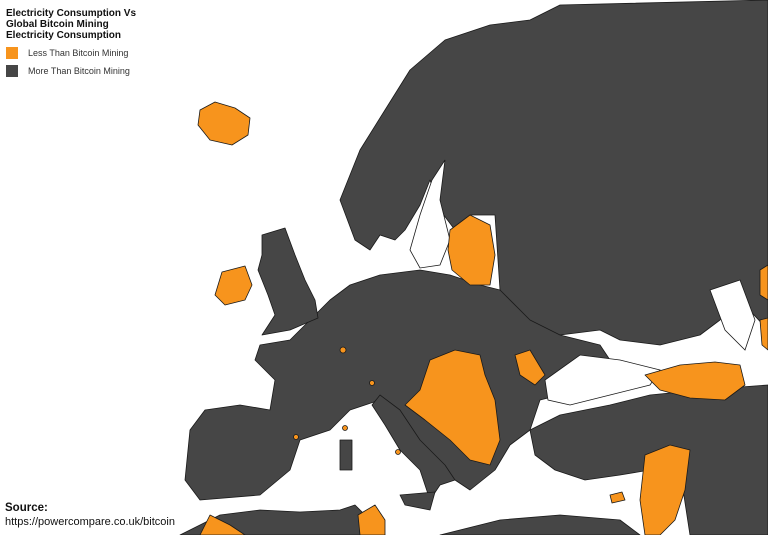 The width and height of the screenshot is (768, 535). What do you see at coordinates (430, 214) in the screenshot?
I see `baltic-sea` at bounding box center [430, 214].